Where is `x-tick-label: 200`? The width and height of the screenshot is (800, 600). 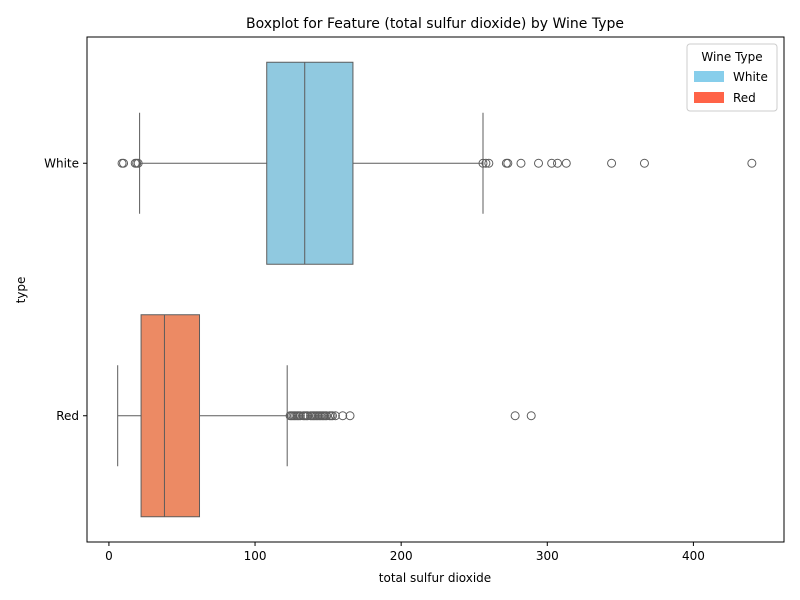 x-tick-label: 200 is located at coordinates (401, 556).